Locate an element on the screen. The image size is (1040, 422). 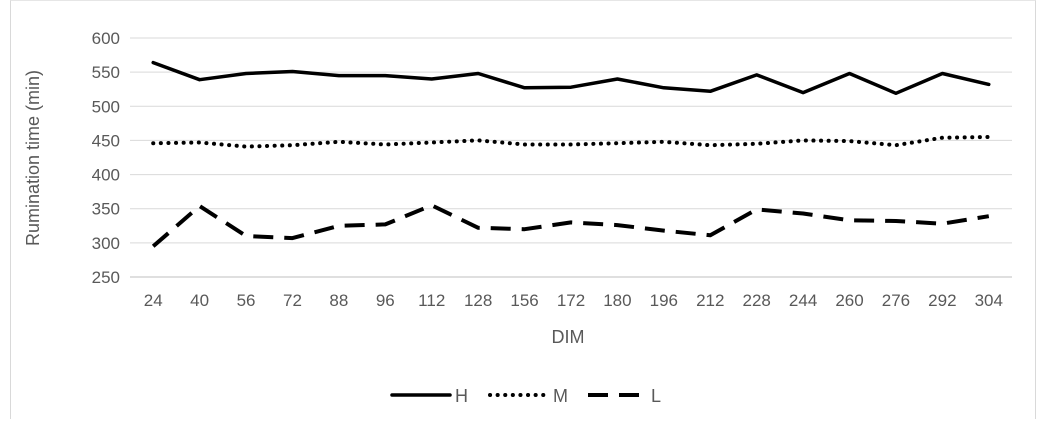
legend-label-m: M is located at coordinates (560, 396).